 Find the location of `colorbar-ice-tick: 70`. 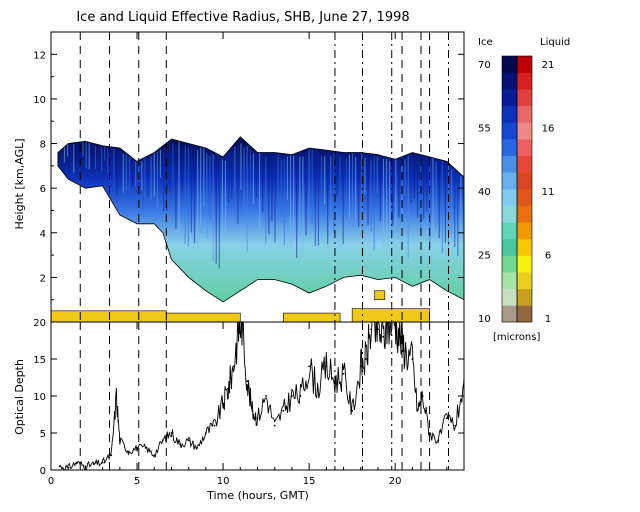

colorbar-ice-tick: 70 is located at coordinates (484, 65).